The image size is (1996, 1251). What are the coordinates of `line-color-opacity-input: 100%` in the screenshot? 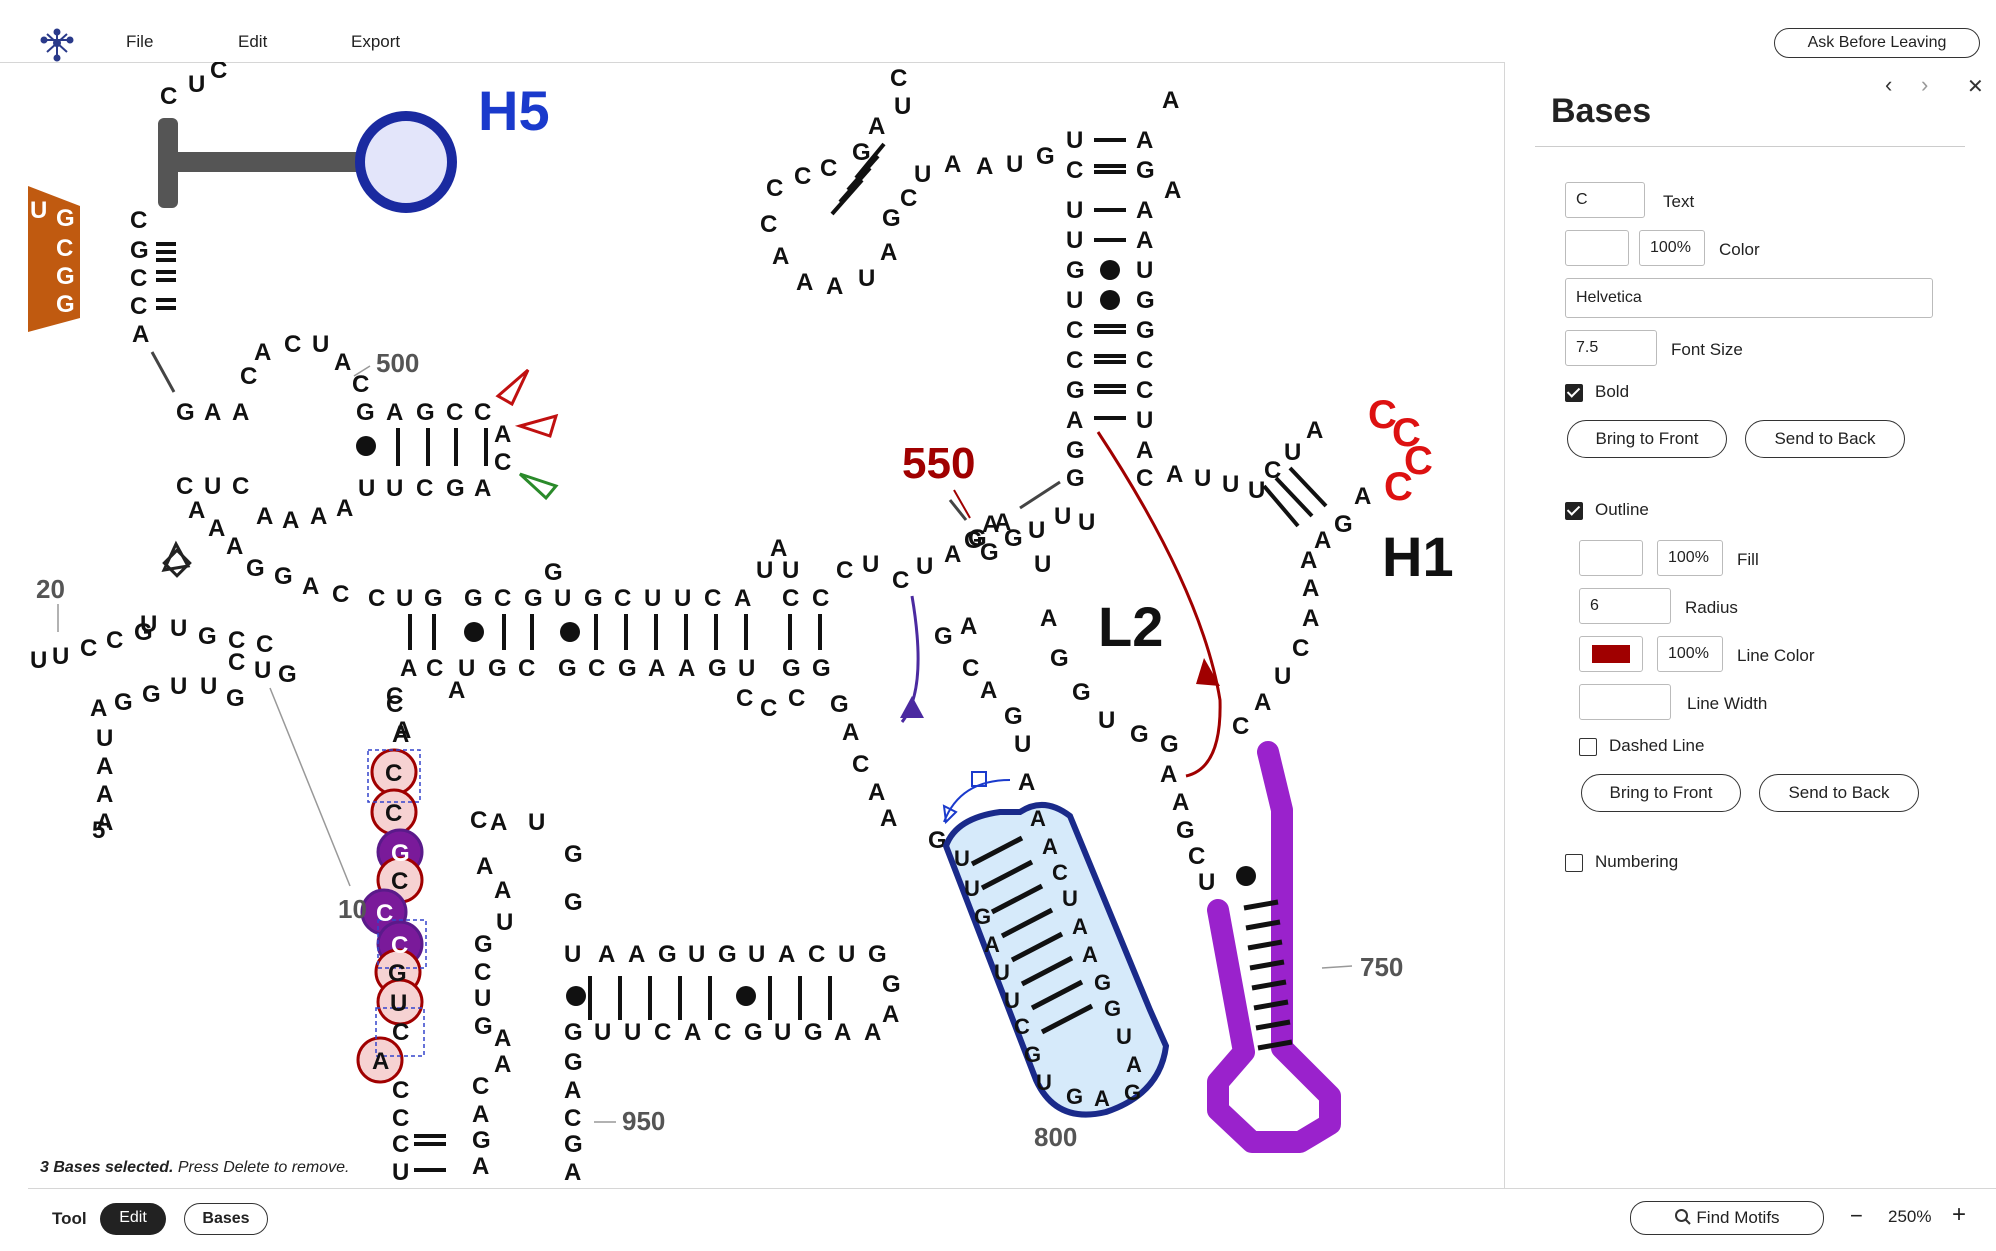 It's located at (1690, 654).